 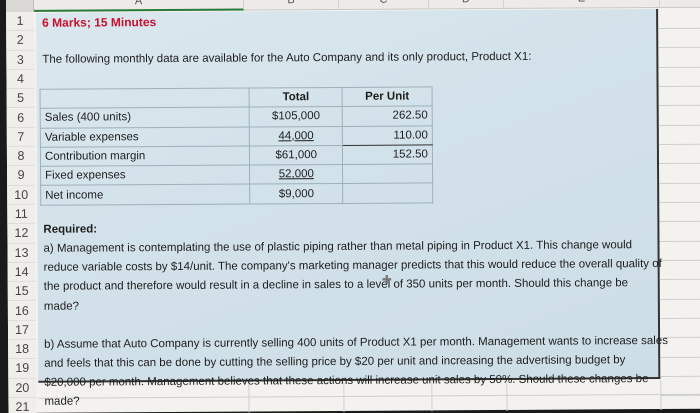 I want to click on question-a-line-4: made?, so click(x=61, y=306).